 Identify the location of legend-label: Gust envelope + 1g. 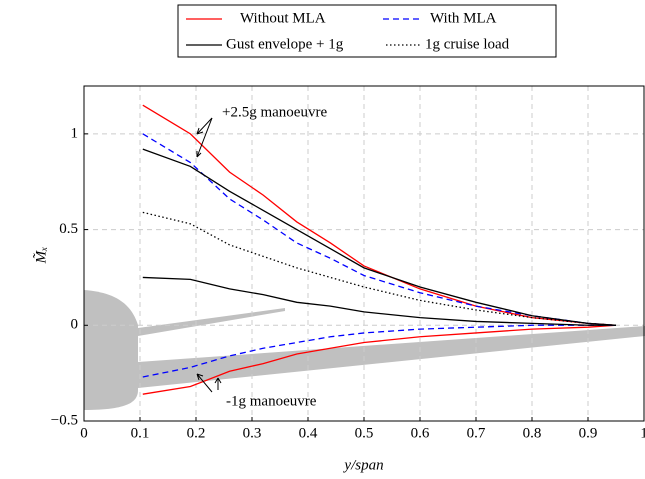
(285, 44).